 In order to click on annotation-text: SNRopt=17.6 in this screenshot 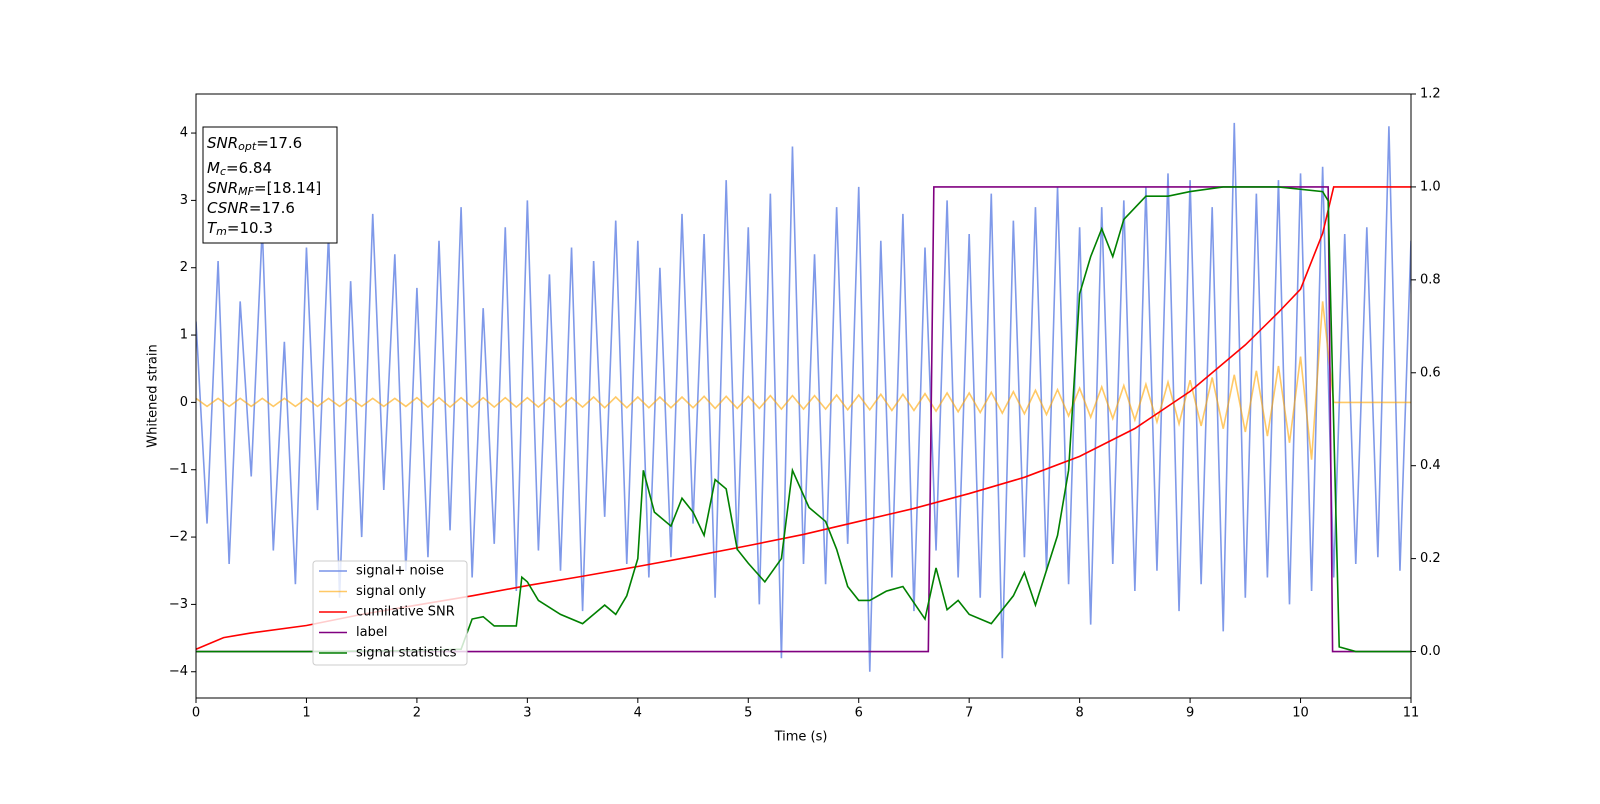, I will do `click(254, 144)`.